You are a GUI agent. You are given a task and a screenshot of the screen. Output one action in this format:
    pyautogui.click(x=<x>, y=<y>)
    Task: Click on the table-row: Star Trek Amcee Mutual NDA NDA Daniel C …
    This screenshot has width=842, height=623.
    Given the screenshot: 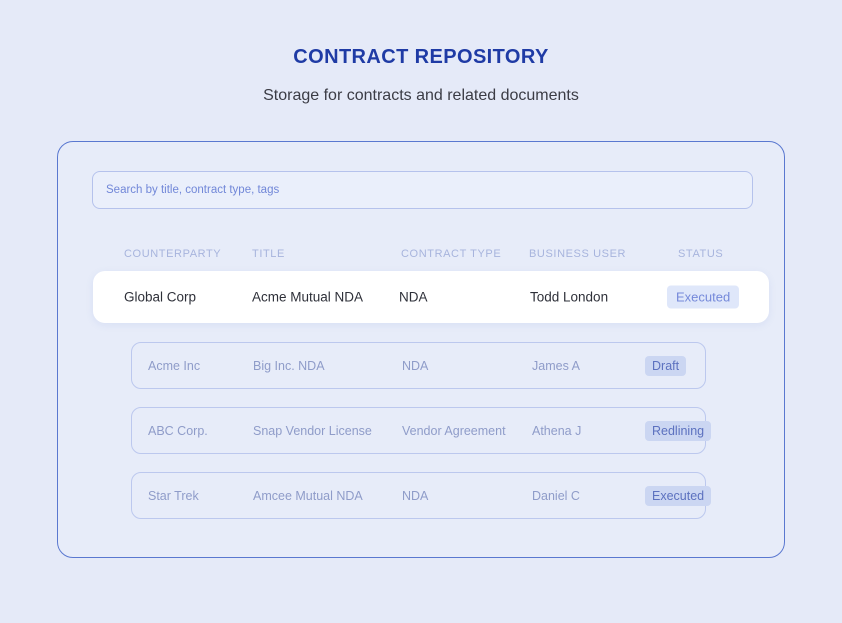 What is the action you would take?
    pyautogui.click(x=421, y=495)
    